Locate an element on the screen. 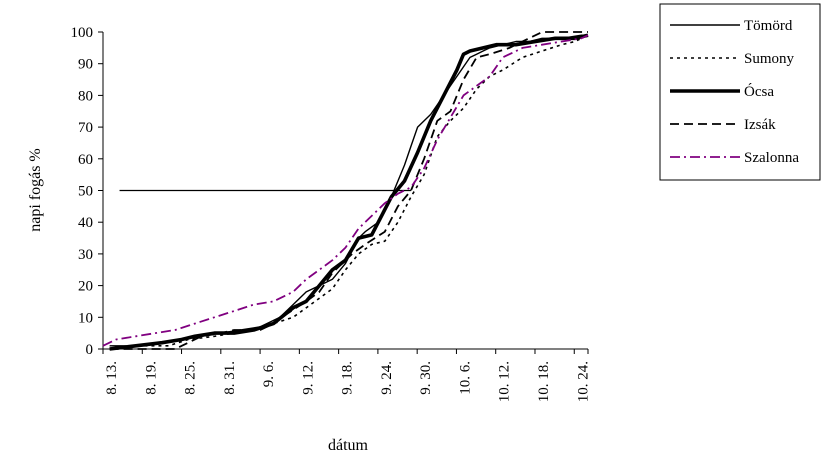 Image resolution: width=826 pixels, height=459 pixels. y-tick-label: 90 is located at coordinates (85, 65).